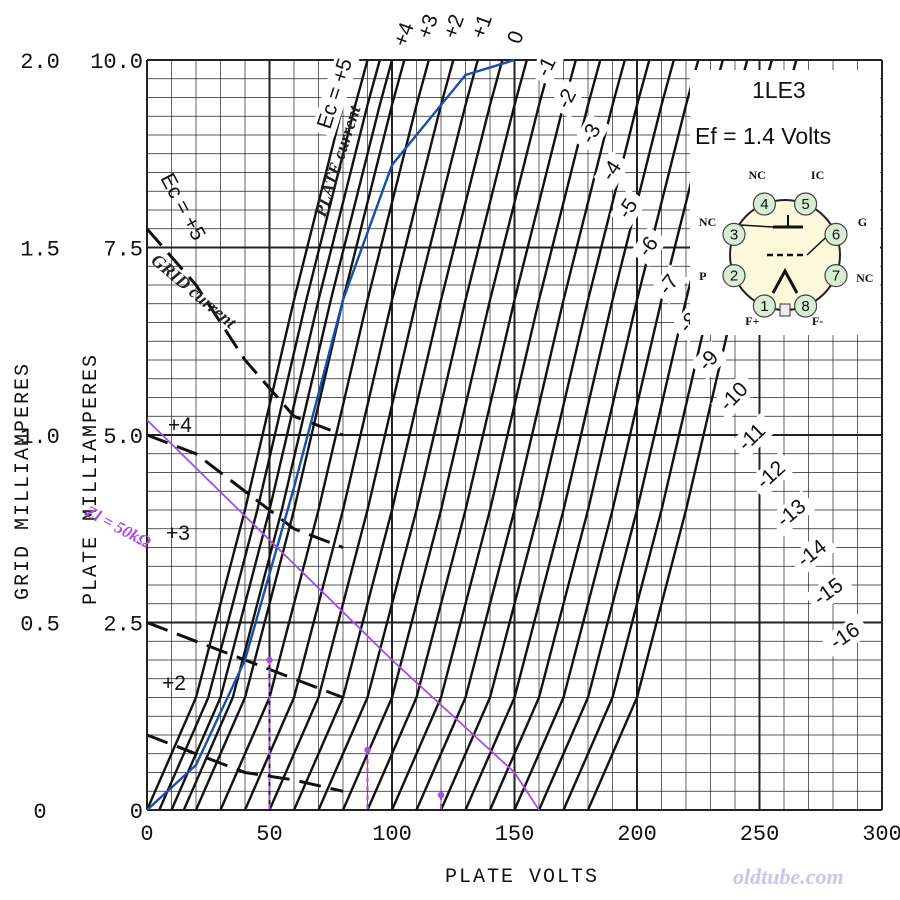 This screenshot has height=900, width=900. Describe the element at coordinates (522, 877) in the screenshot. I see `x-axis-title: PLATE VOLTS` at that location.